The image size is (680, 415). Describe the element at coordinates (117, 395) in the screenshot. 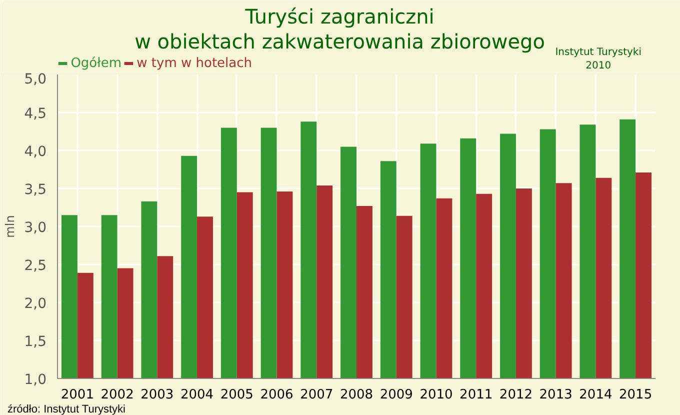

I see `x-tick-label: 2002` at that location.